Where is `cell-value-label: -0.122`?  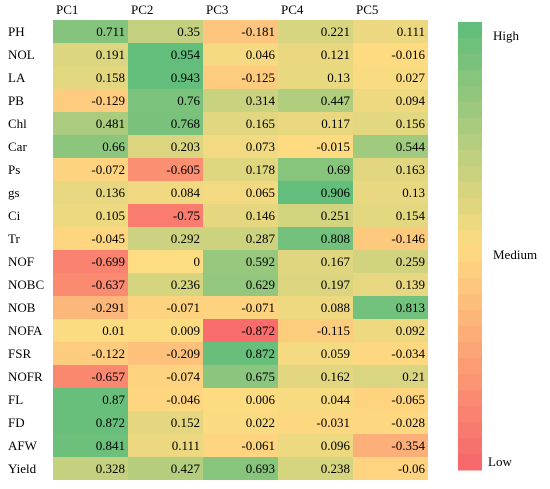
cell-value-label: -0.122 is located at coordinates (108, 353).